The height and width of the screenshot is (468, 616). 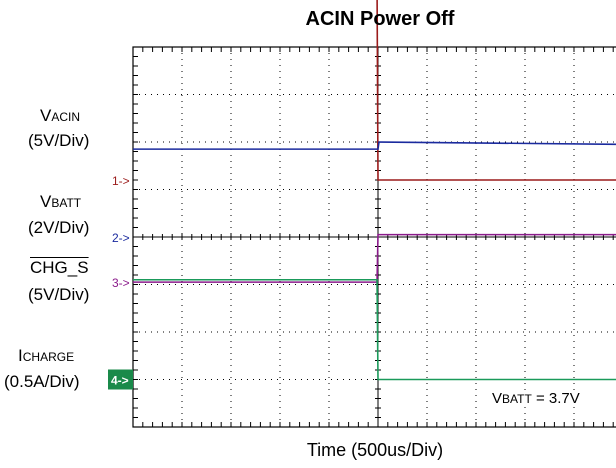 What do you see at coordinates (59, 140) in the screenshot?
I see `label-vacin-scale: (5V/Div)` at bounding box center [59, 140].